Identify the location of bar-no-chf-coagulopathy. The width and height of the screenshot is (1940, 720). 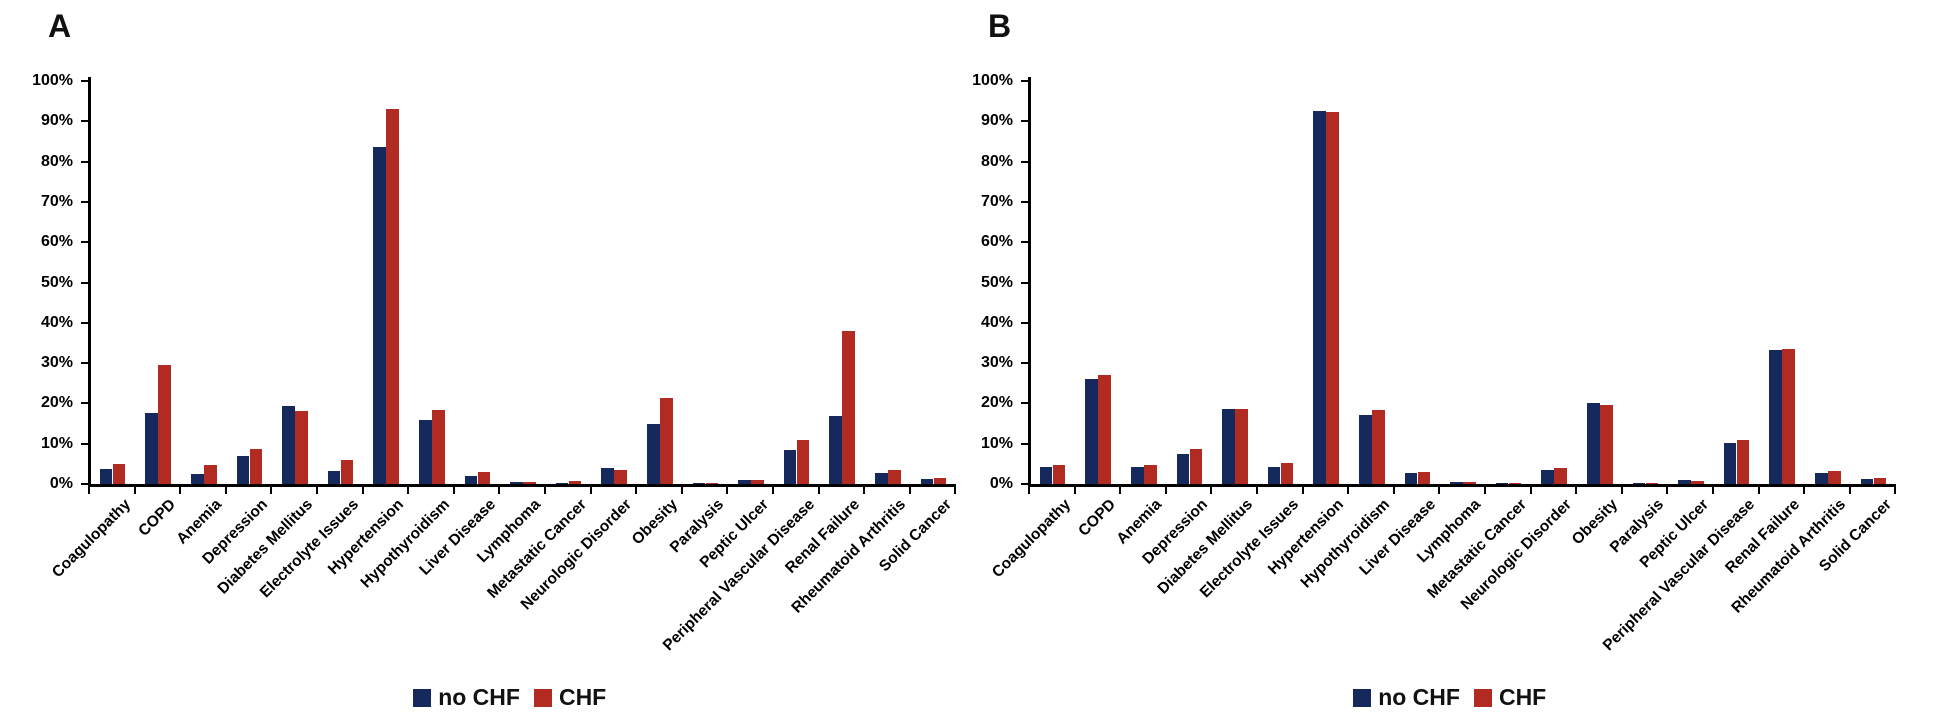
(1046, 475).